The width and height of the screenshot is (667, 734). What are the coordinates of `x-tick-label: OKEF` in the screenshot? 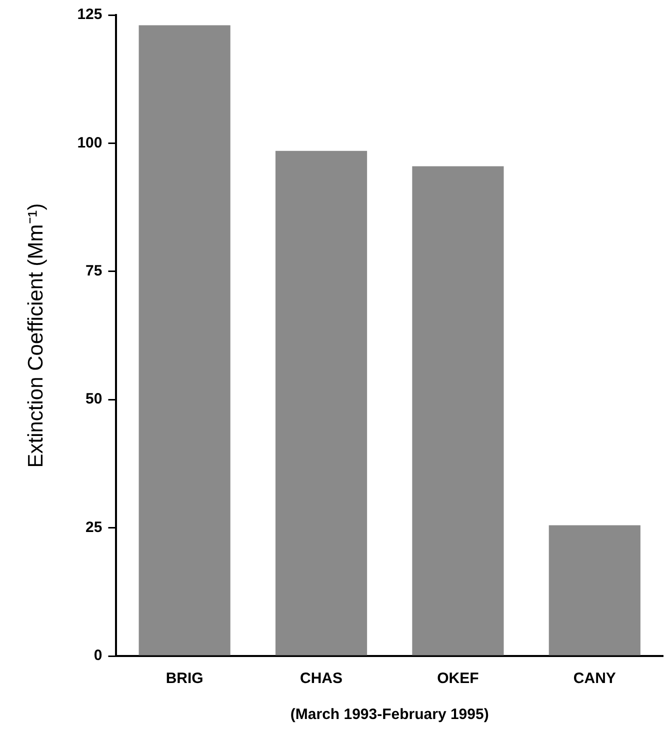 It's located at (458, 679).